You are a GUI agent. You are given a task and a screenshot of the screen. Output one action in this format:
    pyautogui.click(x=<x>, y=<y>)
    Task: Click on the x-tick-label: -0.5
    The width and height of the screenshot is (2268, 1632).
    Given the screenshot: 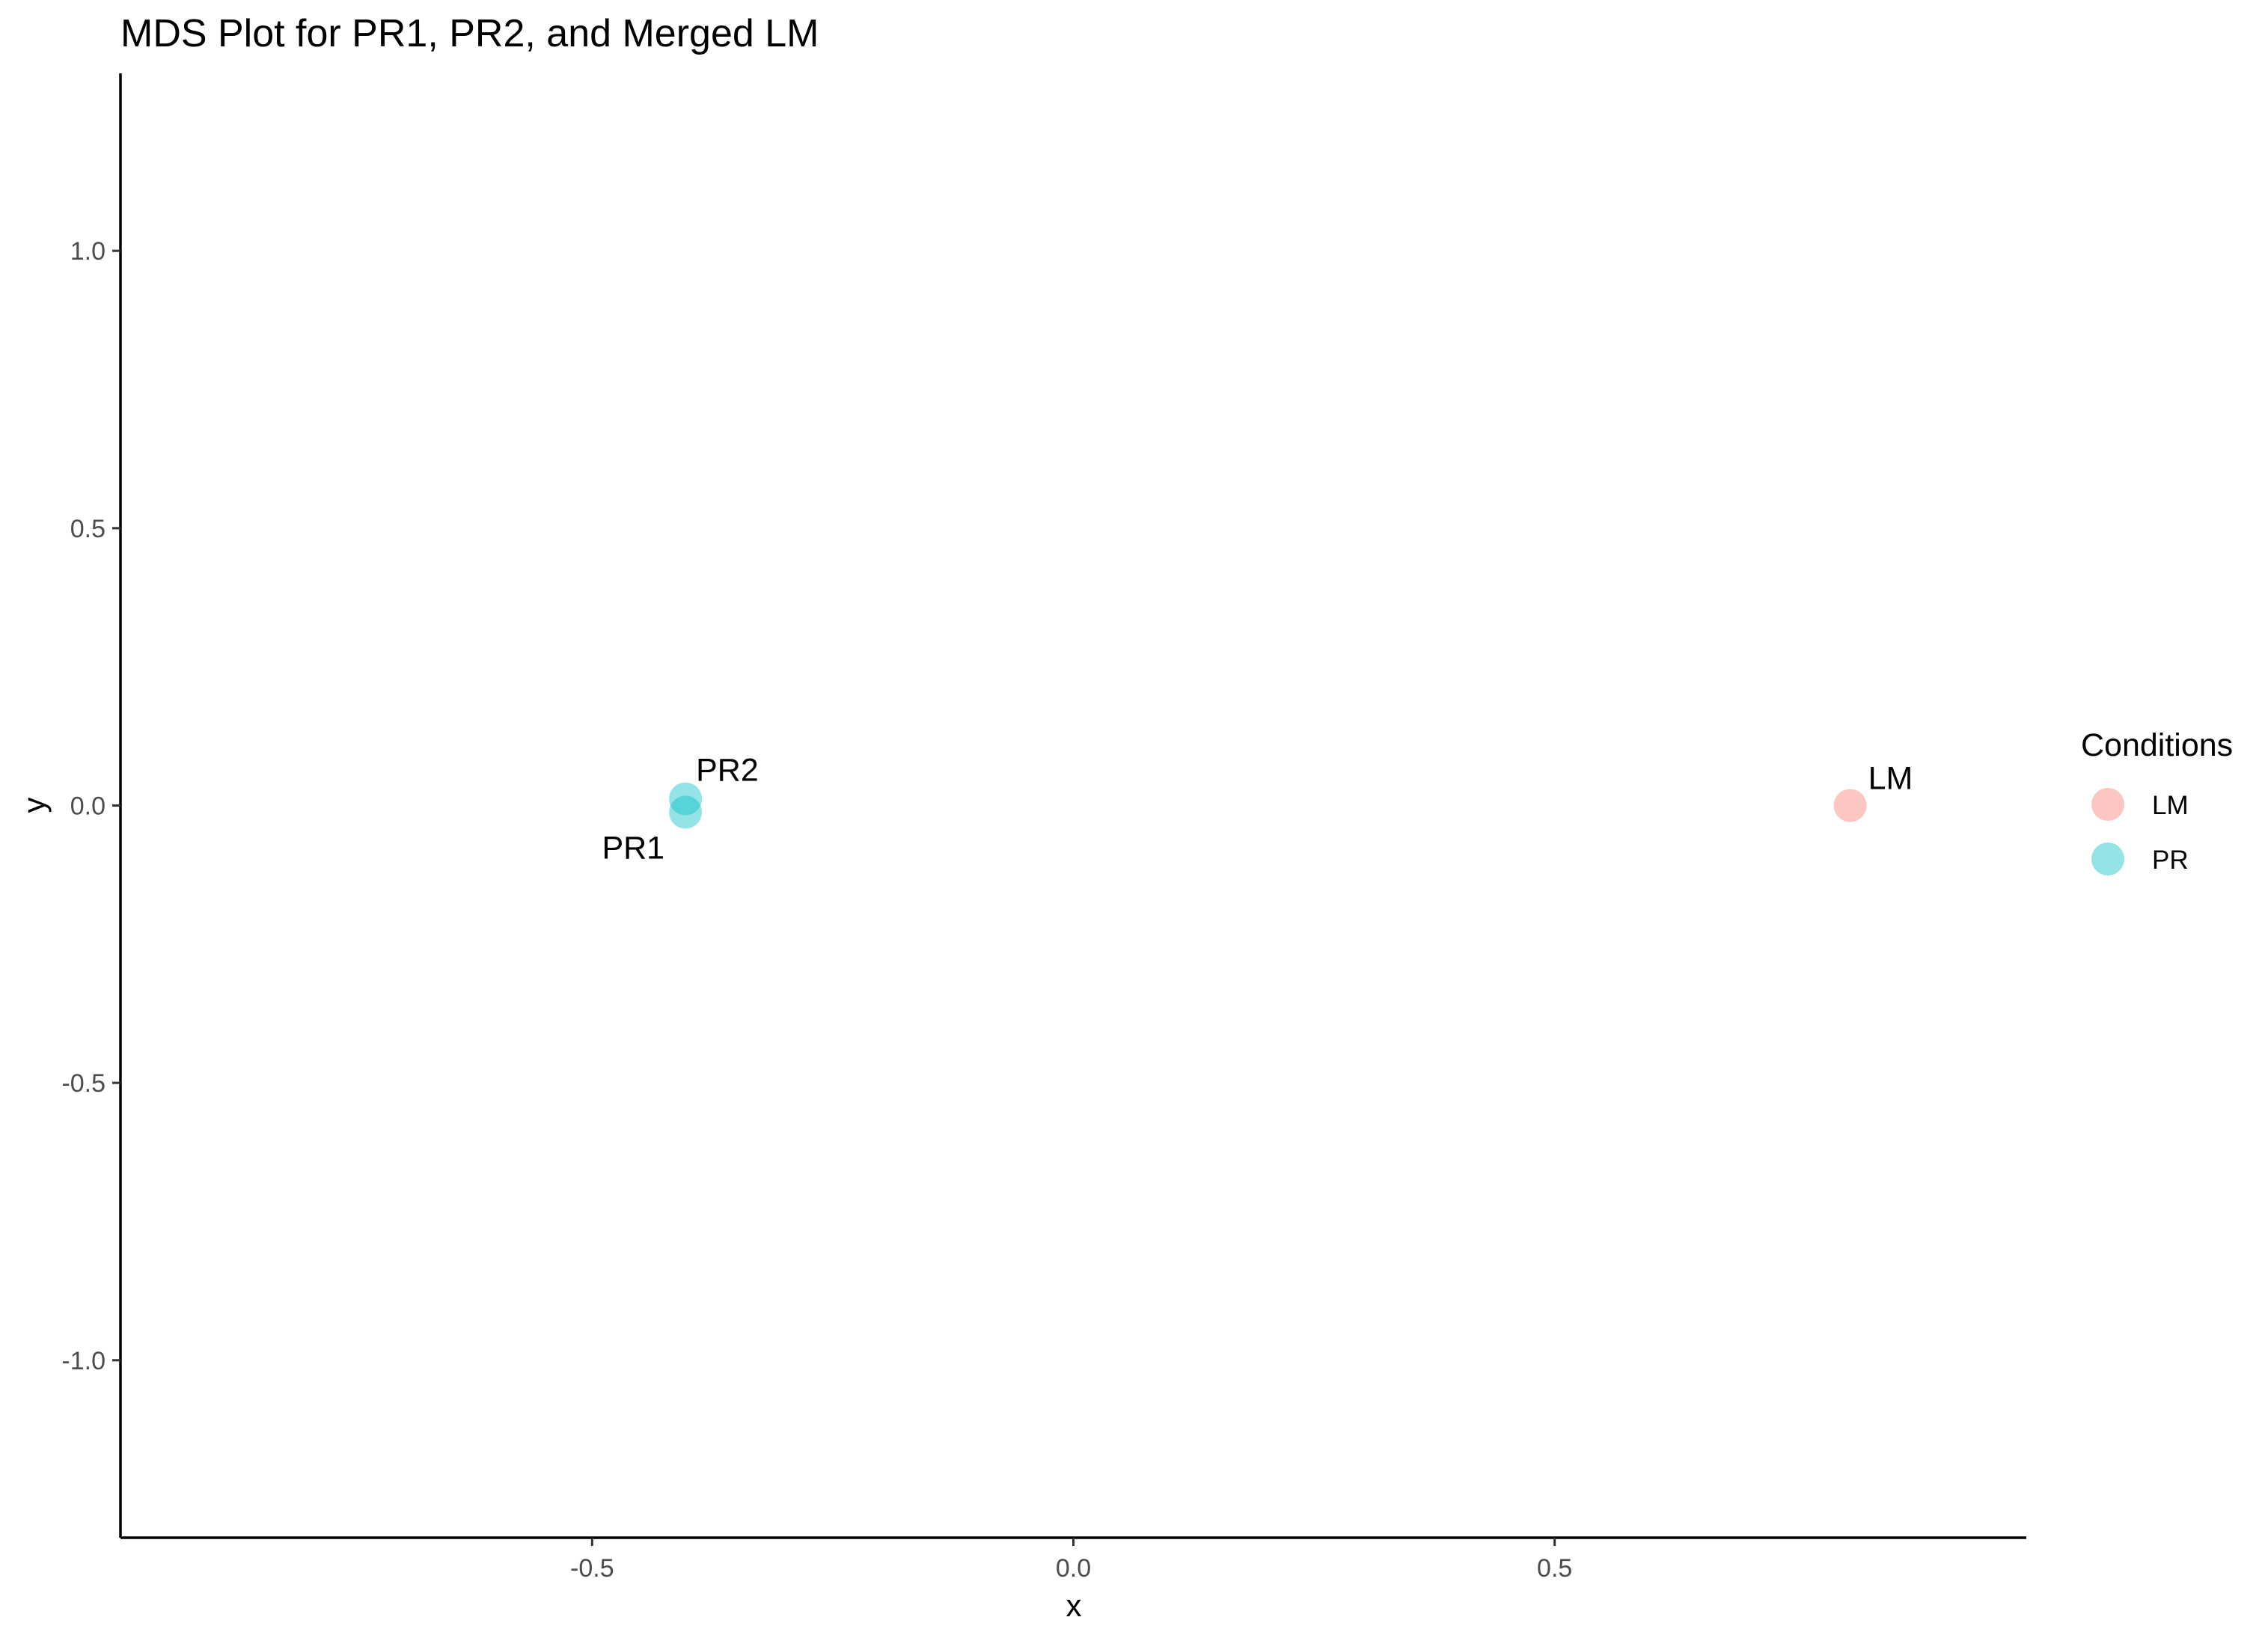 What is the action you would take?
    pyautogui.click(x=592, y=1568)
    